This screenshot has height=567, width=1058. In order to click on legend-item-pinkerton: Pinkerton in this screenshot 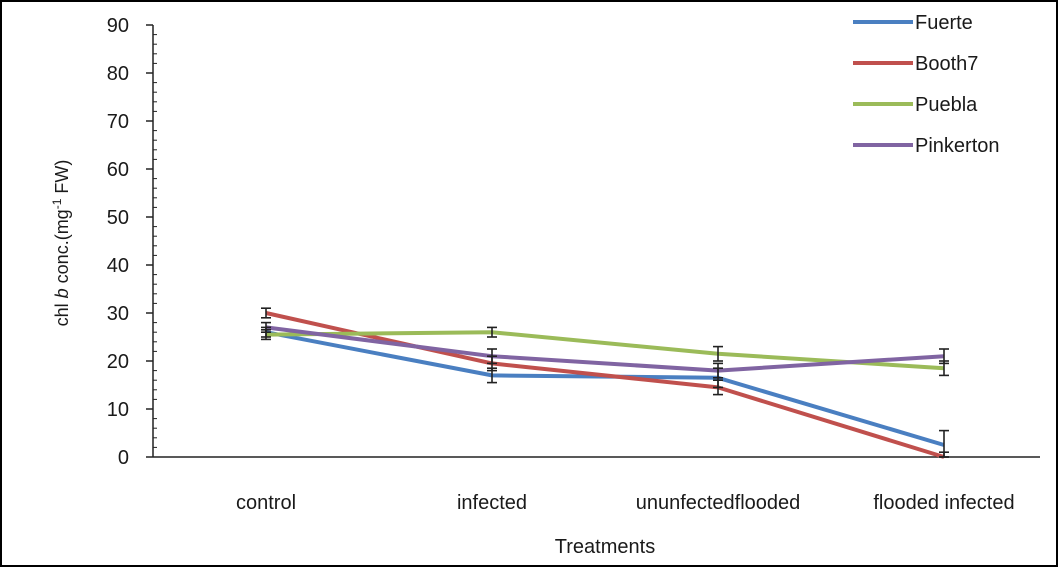, I will do `click(926, 146)`.